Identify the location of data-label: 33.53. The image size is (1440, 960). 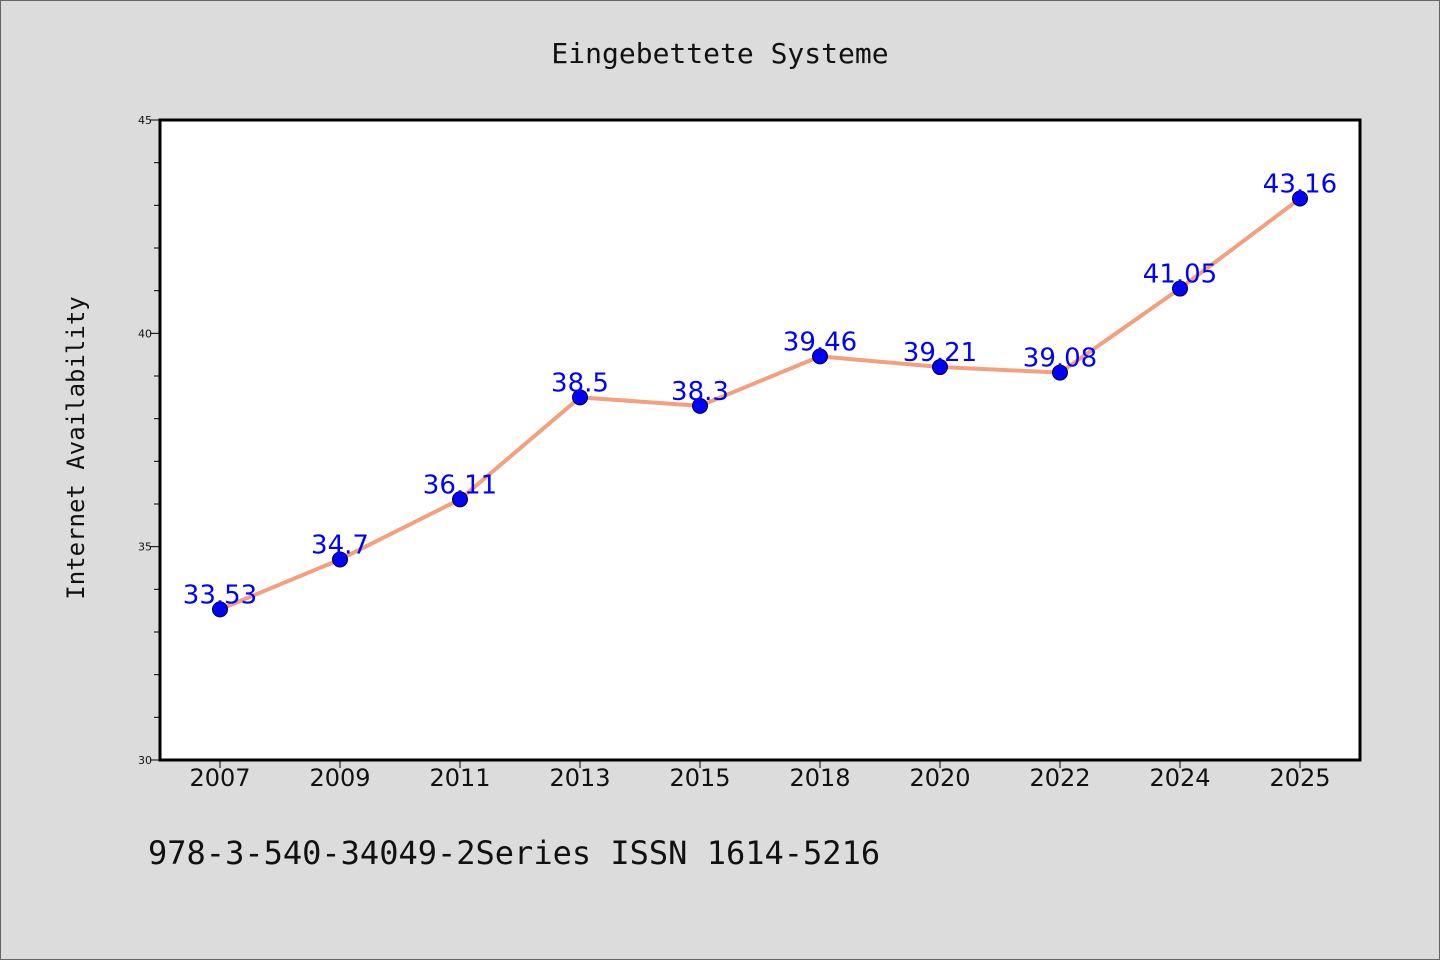
(220, 595).